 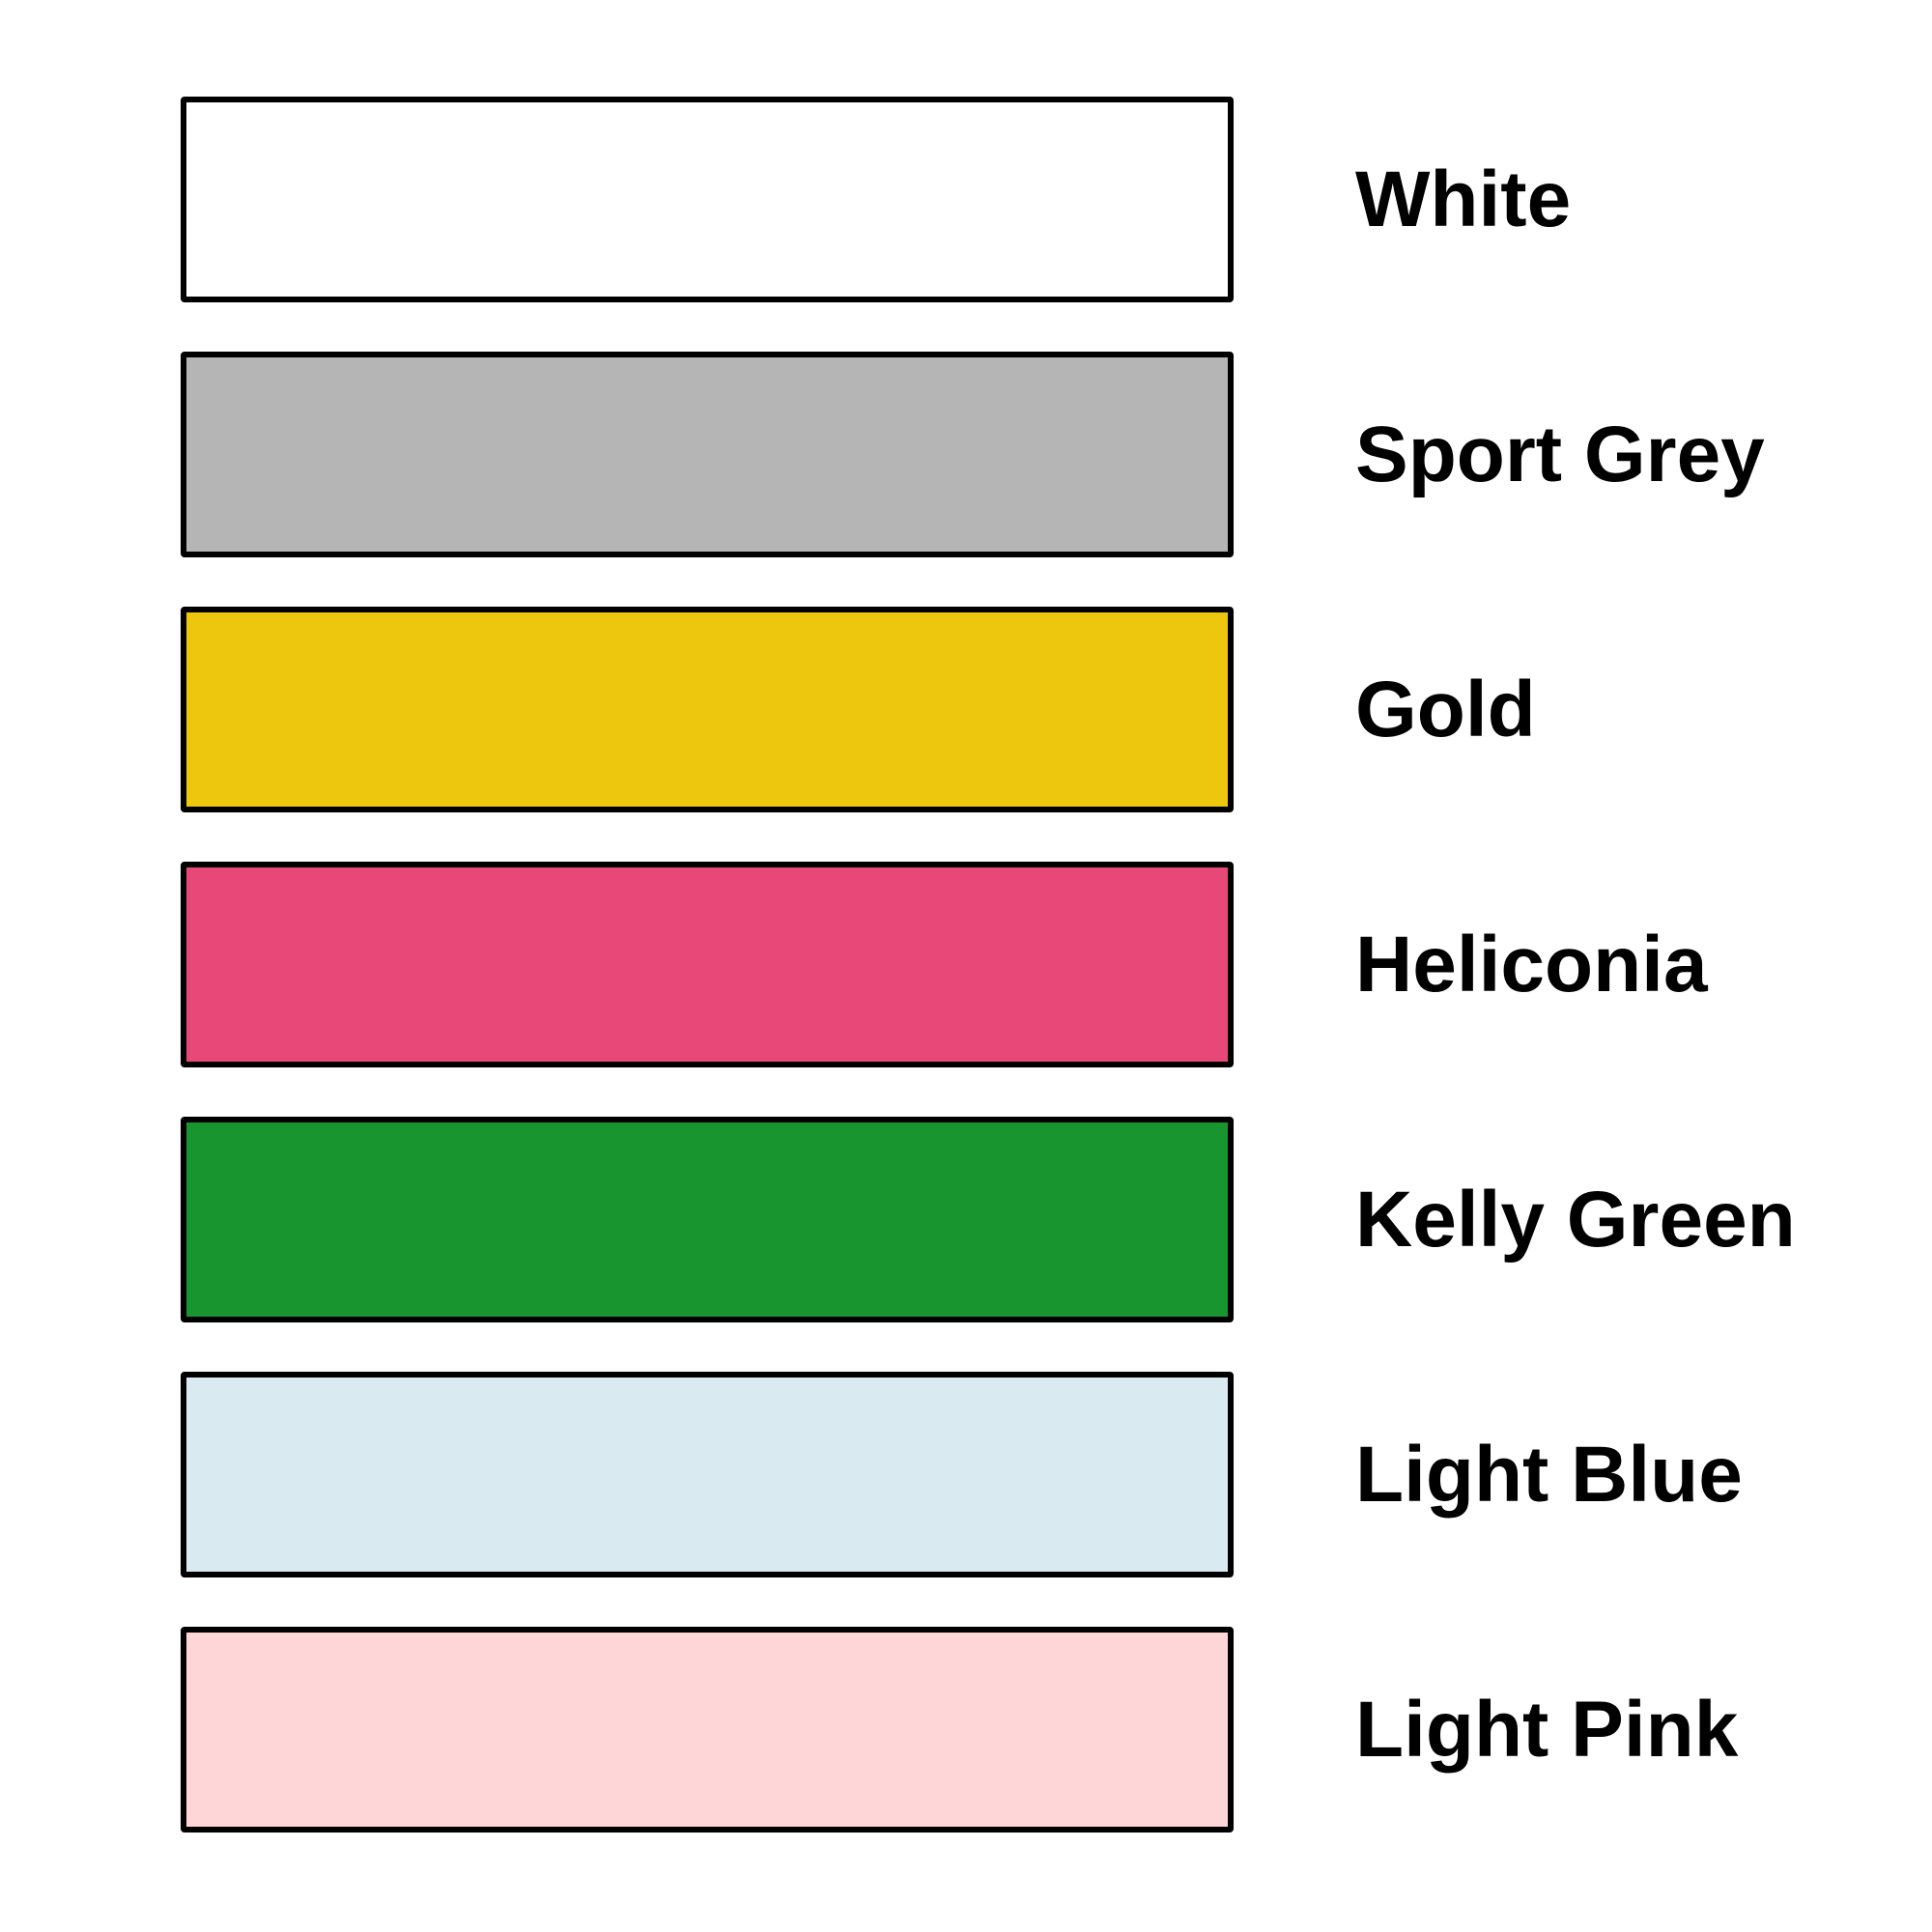 What do you see at coordinates (1531, 964) in the screenshot?
I see `color-label: Heliconia` at bounding box center [1531, 964].